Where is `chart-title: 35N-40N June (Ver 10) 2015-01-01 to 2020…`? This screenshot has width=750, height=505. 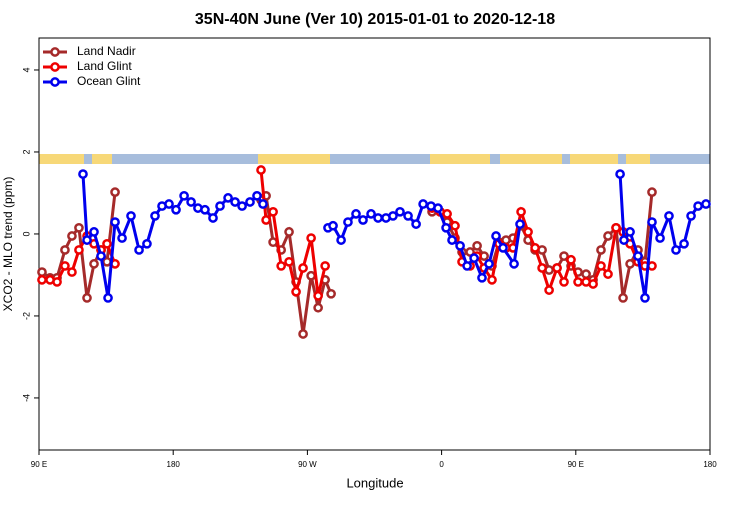
chart-title: 35N-40N June (Ver 10) 2015-01-01 to 2020… is located at coordinates (375, 19).